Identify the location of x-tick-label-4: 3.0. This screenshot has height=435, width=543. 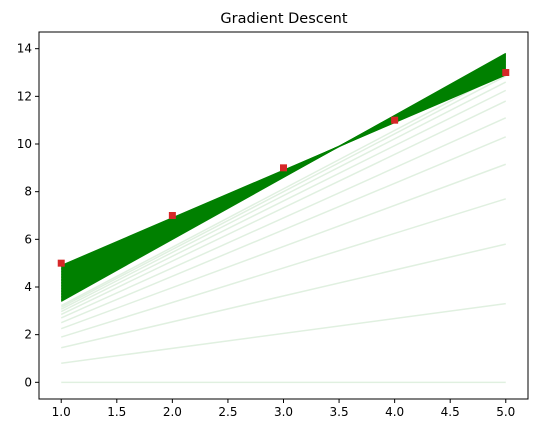
(283, 412).